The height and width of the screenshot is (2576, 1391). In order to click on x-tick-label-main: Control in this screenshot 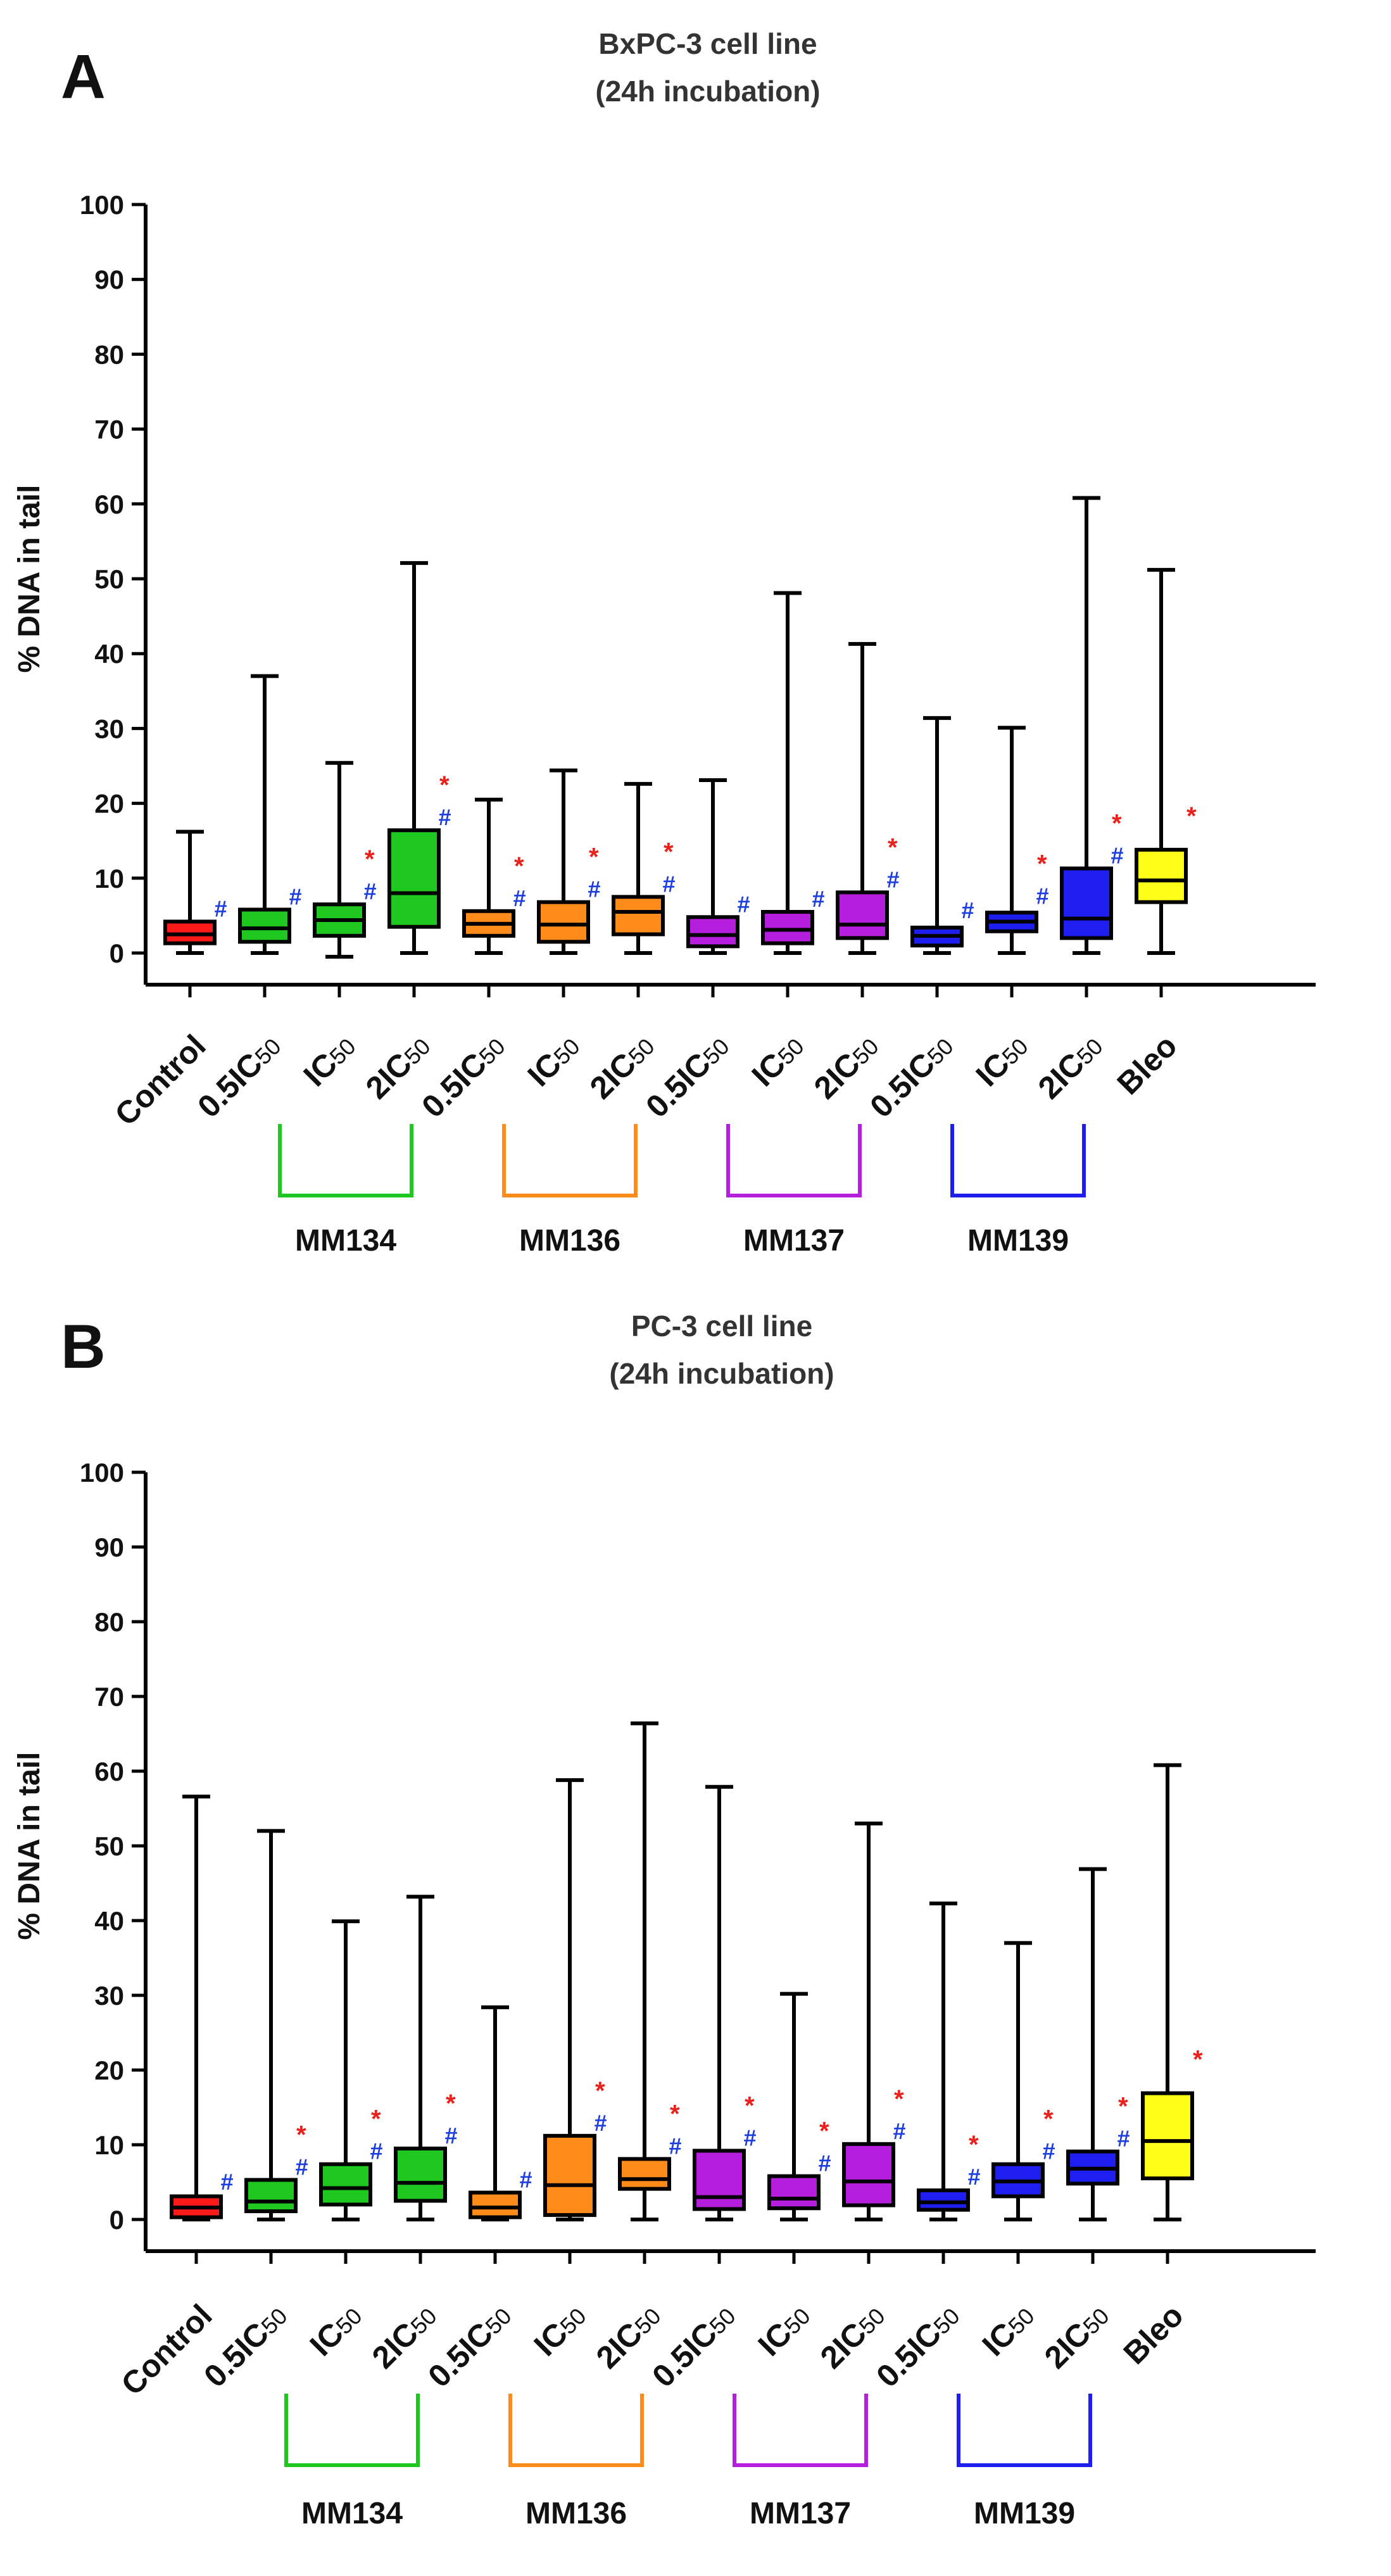, I will do `click(160, 1080)`.